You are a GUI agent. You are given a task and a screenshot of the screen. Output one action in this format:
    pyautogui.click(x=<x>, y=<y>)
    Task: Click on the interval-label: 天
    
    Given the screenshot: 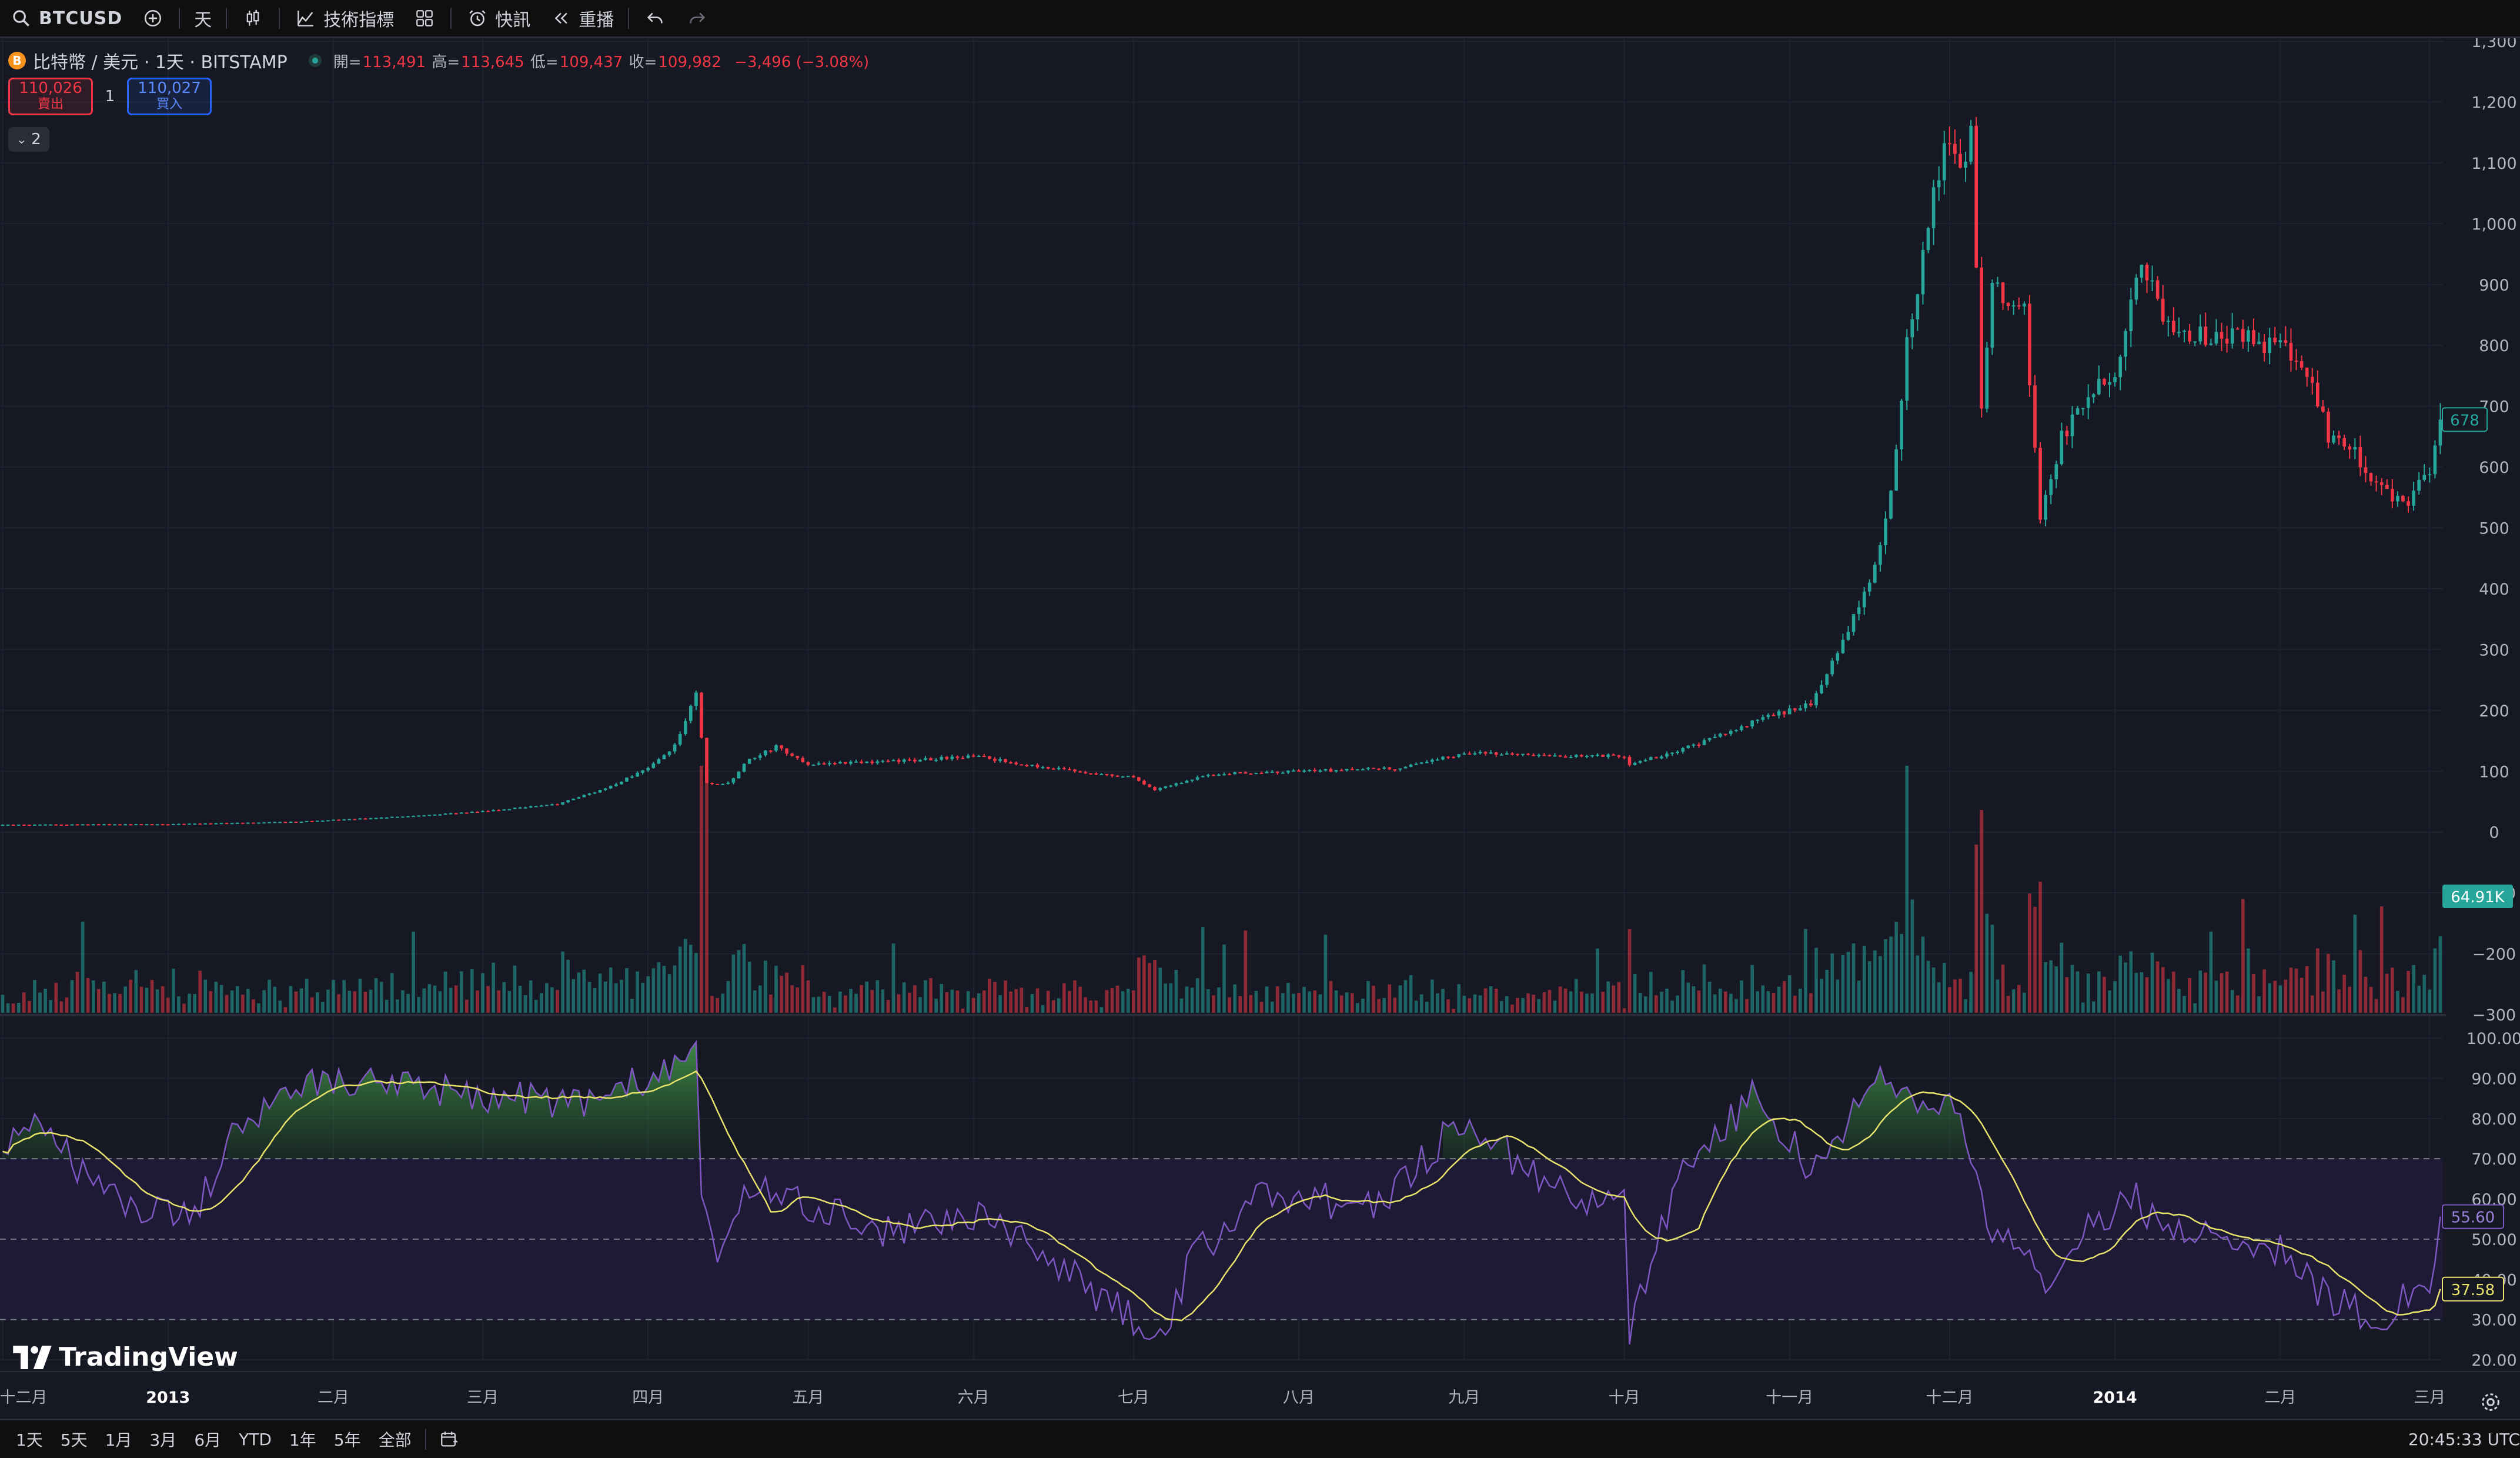 What is the action you would take?
    pyautogui.click(x=203, y=20)
    